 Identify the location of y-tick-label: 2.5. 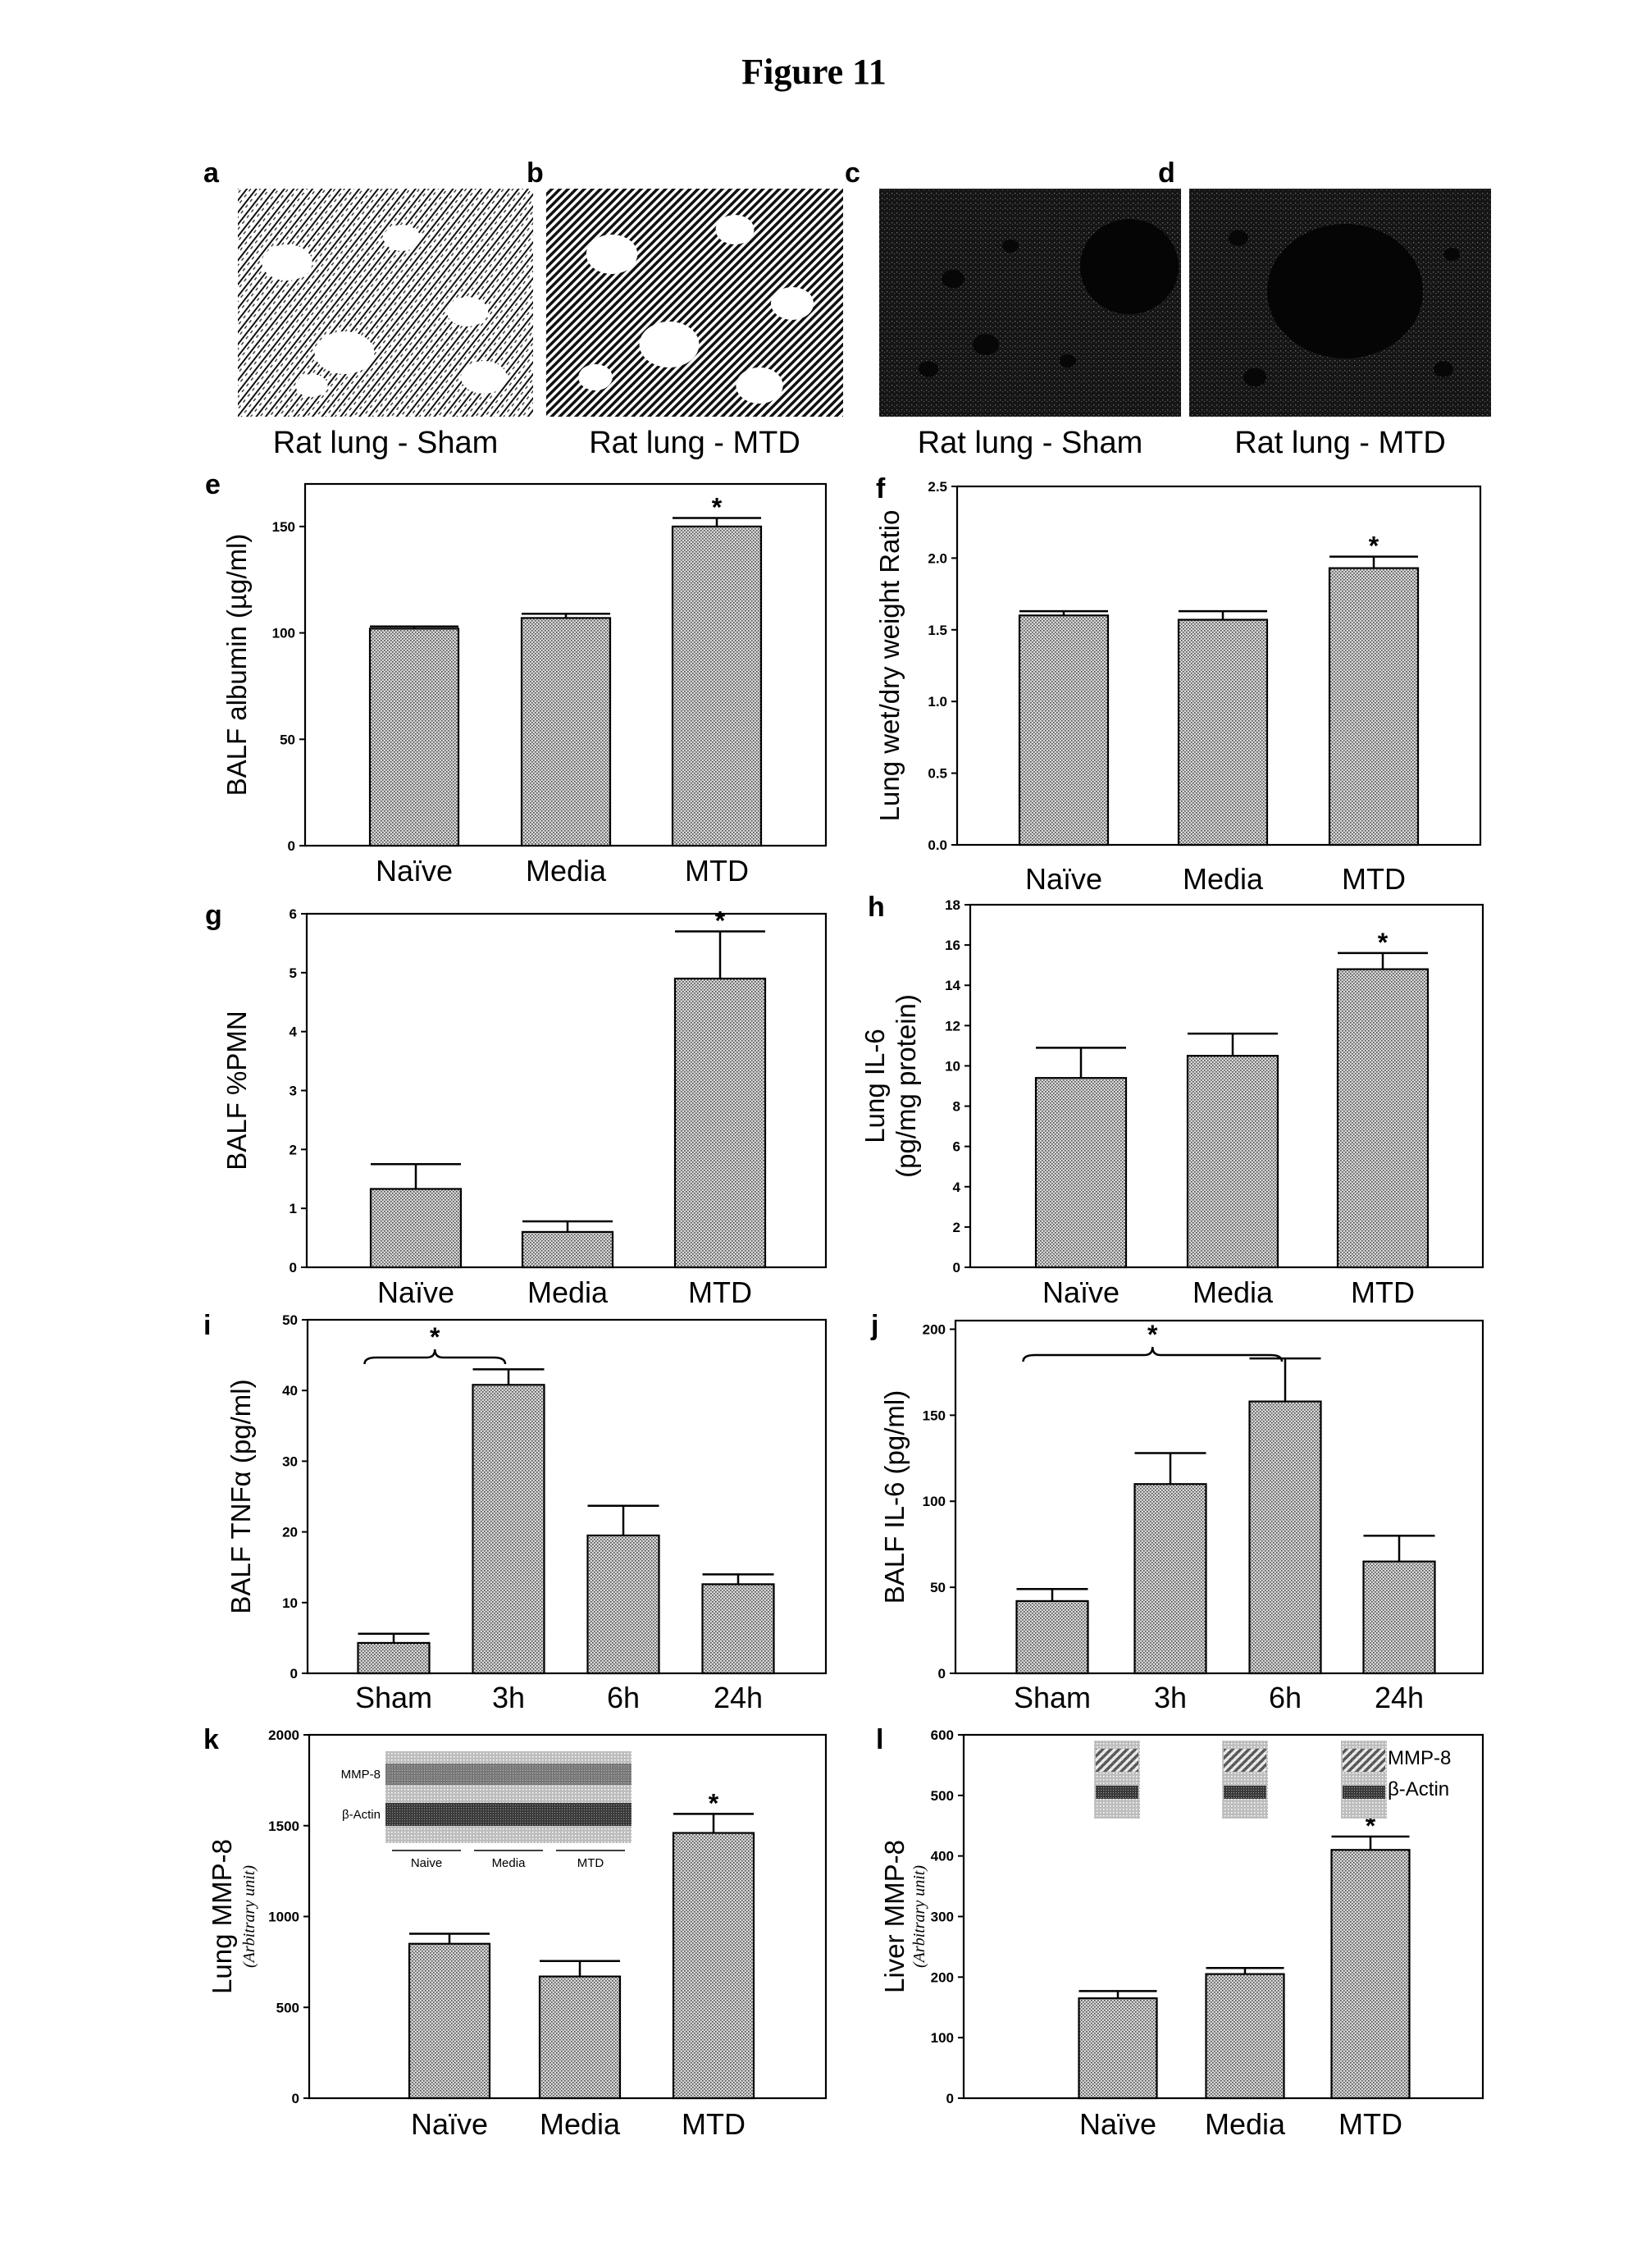
(938, 487).